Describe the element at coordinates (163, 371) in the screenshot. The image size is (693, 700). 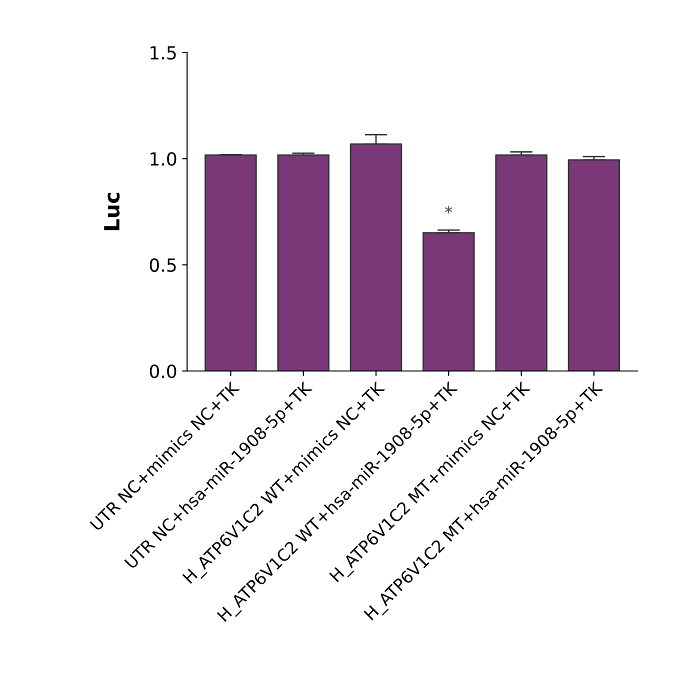
I see `y-tick-label: 0.0` at that location.